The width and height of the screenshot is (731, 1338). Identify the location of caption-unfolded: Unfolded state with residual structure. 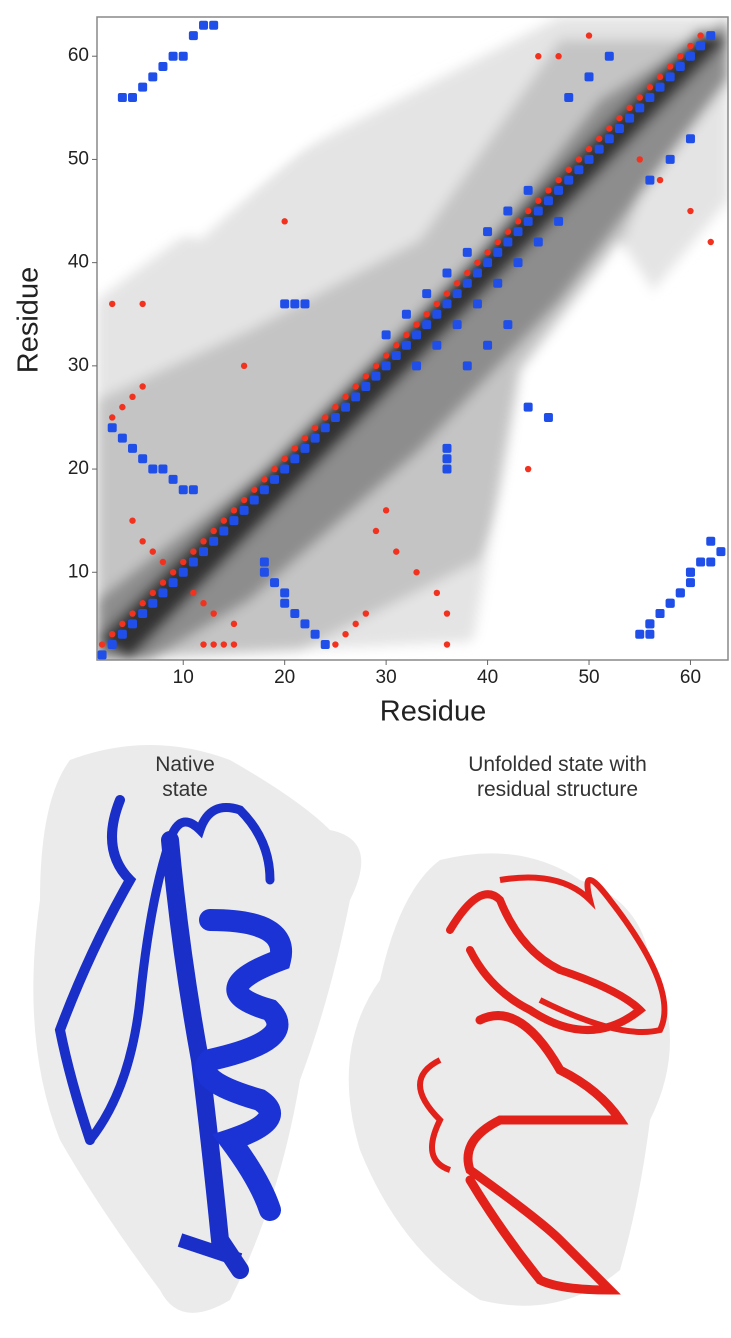
(557, 777).